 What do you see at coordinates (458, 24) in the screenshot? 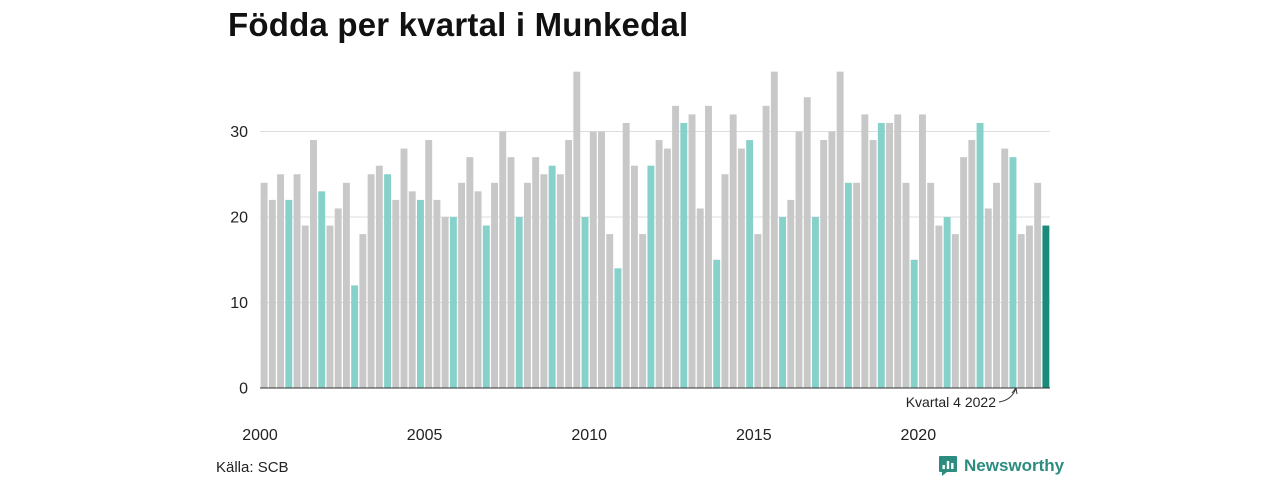
I see `chart-title: Födda per kvartal i Munkedal` at bounding box center [458, 24].